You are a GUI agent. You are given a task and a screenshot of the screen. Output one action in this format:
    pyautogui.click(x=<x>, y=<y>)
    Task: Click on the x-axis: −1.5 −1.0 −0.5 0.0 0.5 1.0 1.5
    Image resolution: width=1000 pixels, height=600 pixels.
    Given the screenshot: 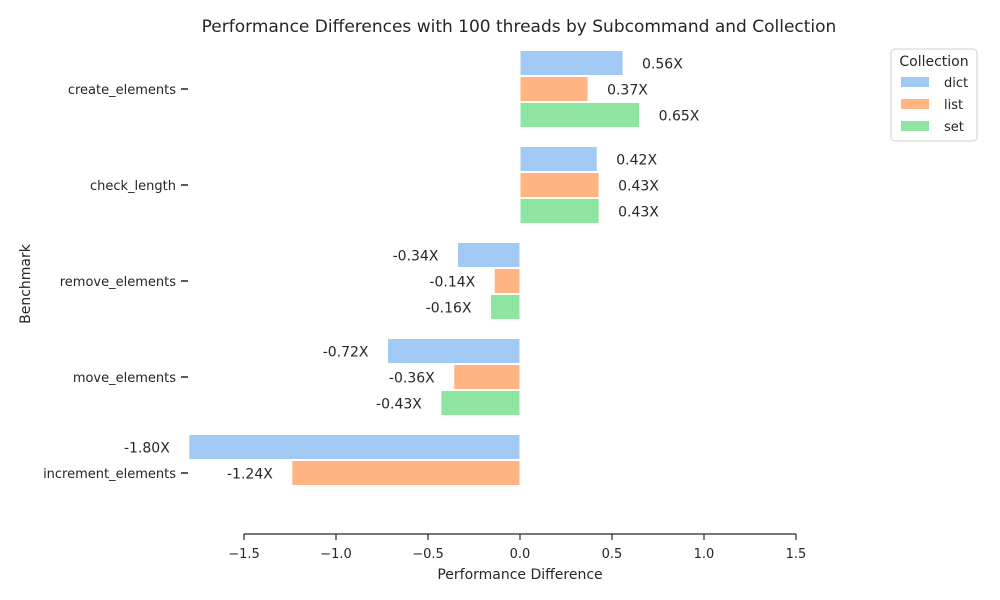 What is the action you would take?
    pyautogui.click(x=517, y=547)
    